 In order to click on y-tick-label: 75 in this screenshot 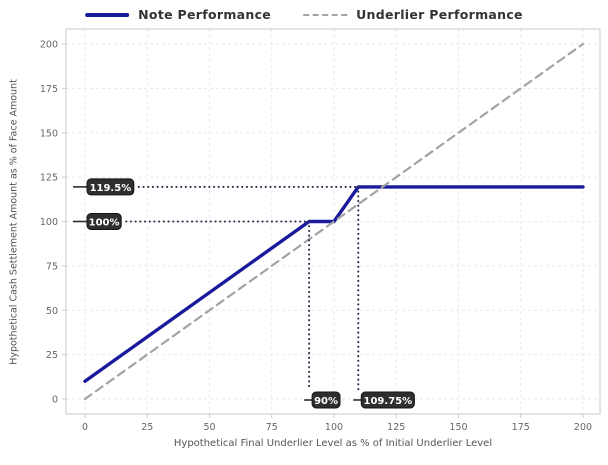, I will do `click(52, 266)`.